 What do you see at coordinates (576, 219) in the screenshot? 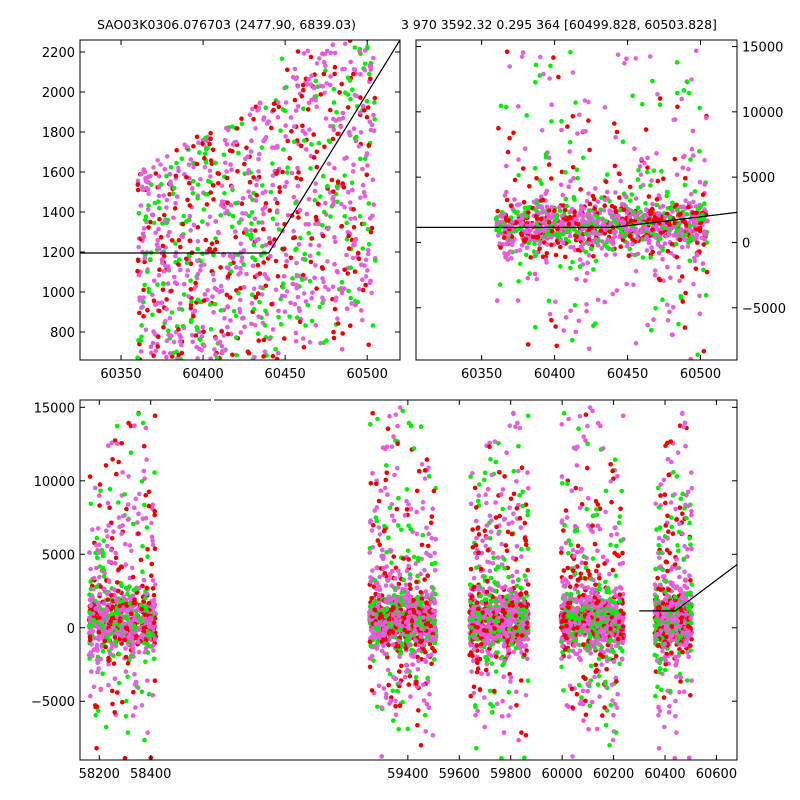
I see `model-line` at bounding box center [576, 219].